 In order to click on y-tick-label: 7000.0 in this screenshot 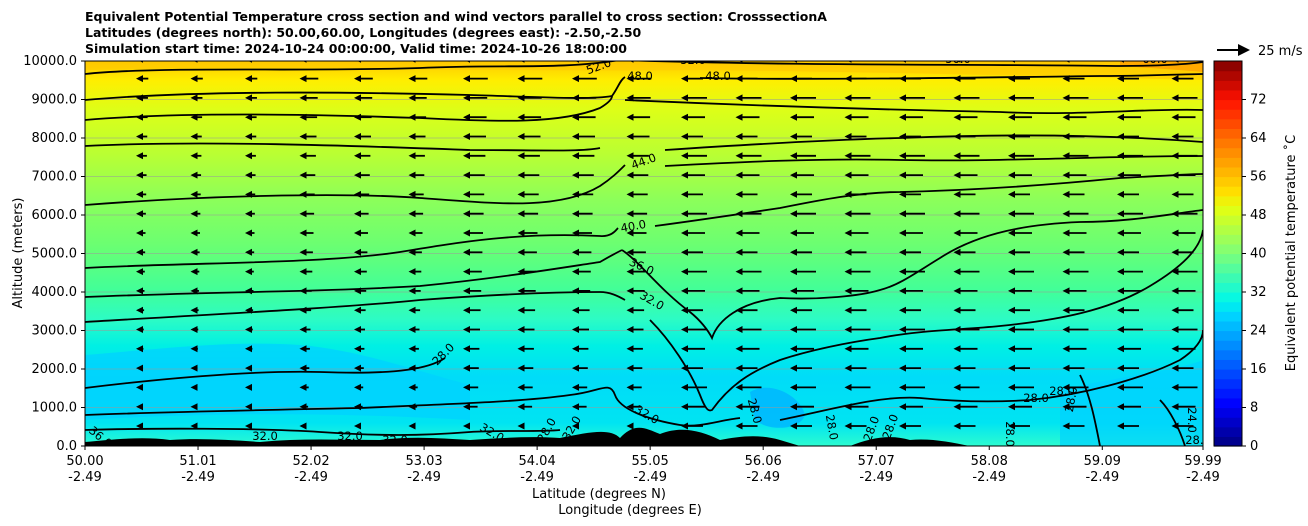, I will do `click(55, 177)`.